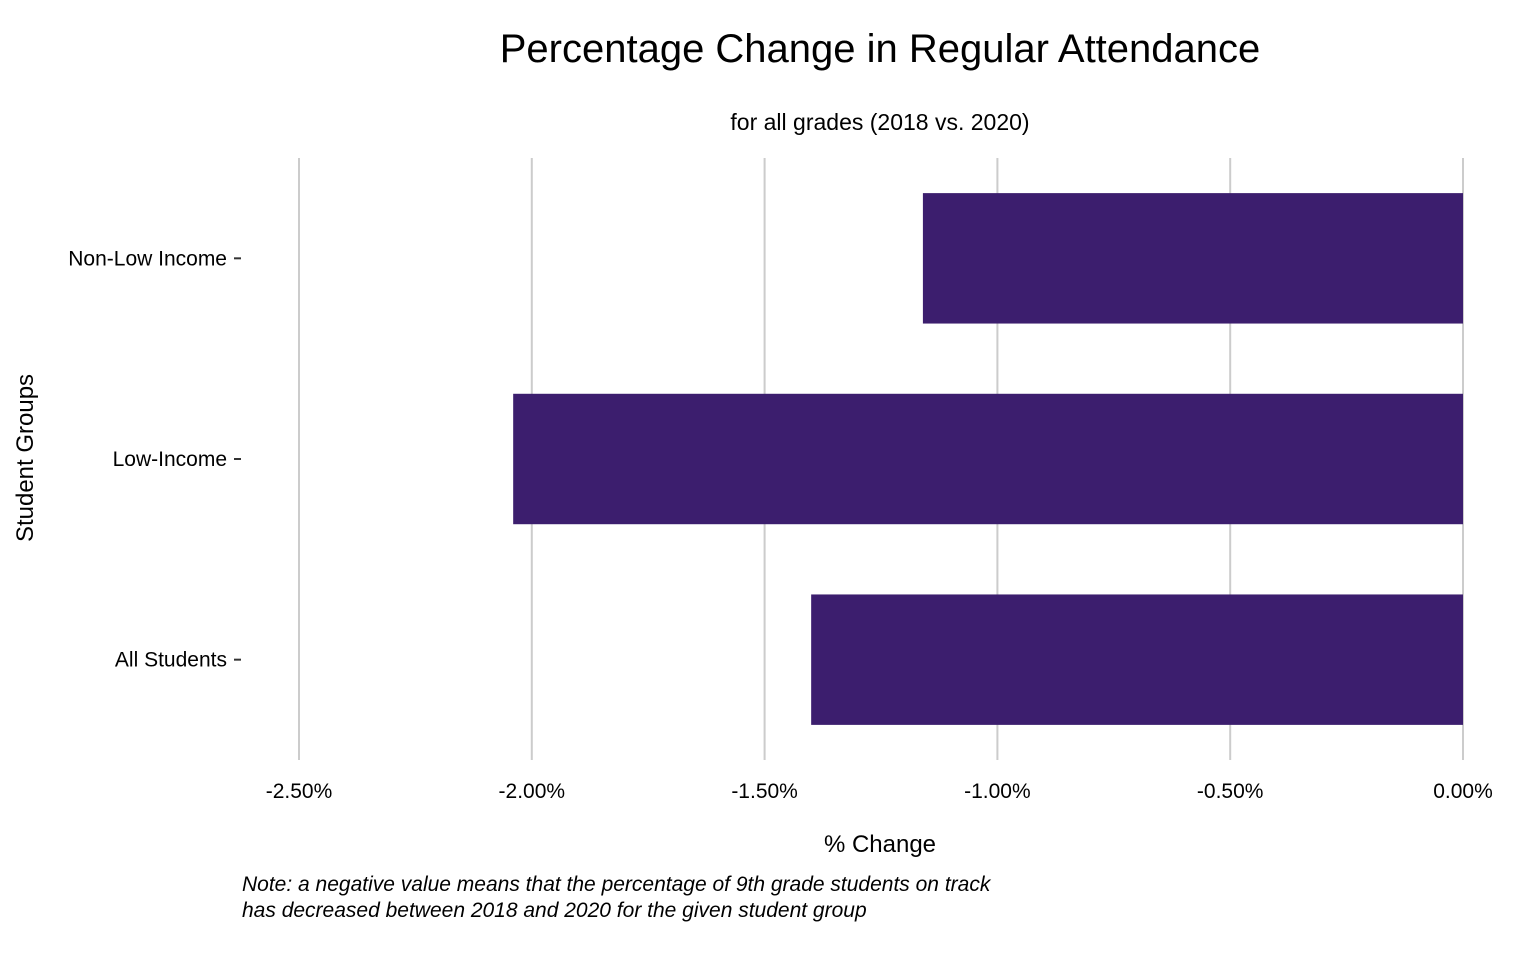 This screenshot has height=960, width=1536. I want to click on x-tick-label: 0.00%, so click(1463, 791).